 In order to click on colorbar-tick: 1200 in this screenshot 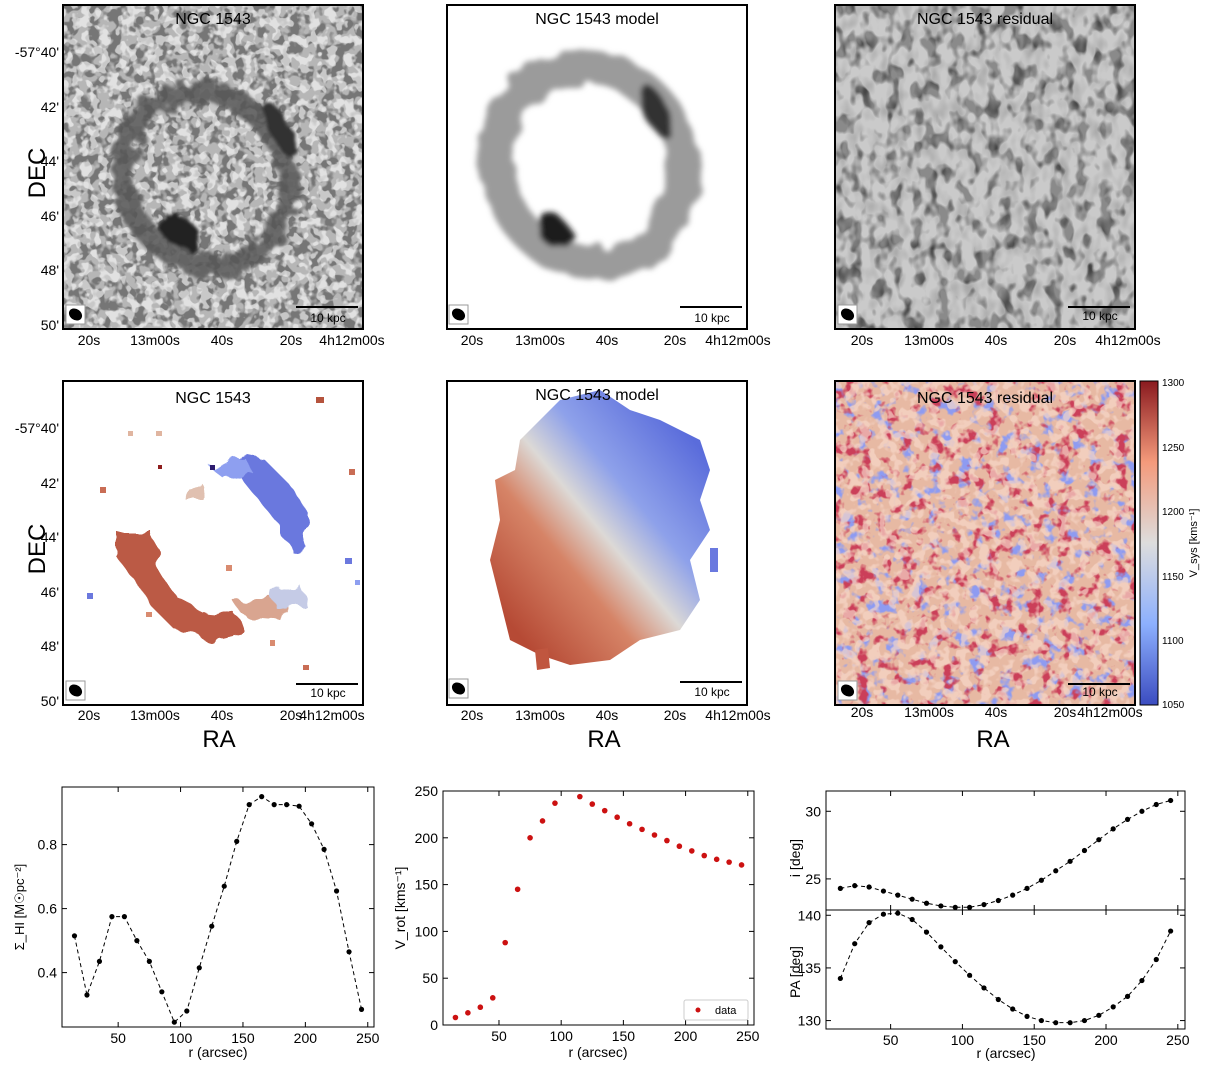, I will do `click(1173, 512)`.